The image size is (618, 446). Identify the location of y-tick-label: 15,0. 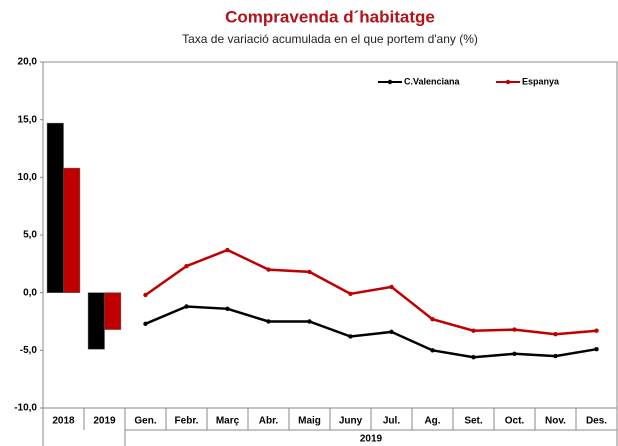
(28, 119).